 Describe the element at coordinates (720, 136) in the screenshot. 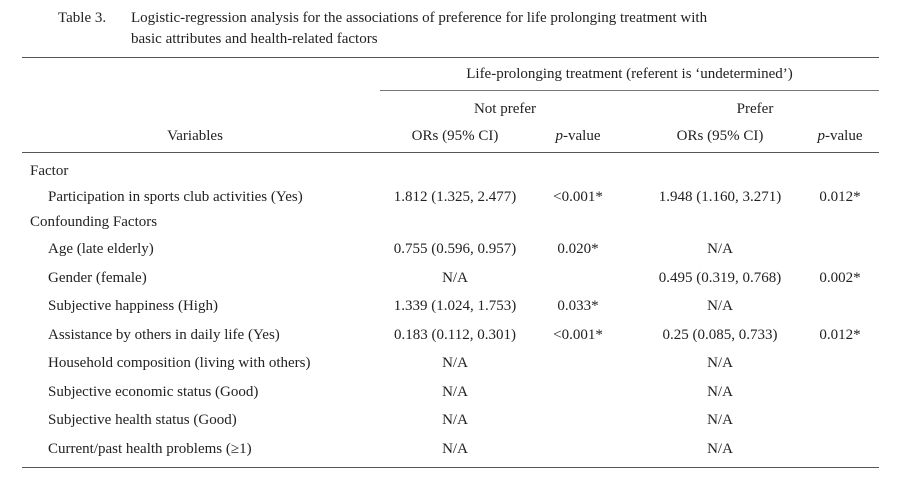

I see `col-header-or-prefer: ORs (95% CI)` at that location.